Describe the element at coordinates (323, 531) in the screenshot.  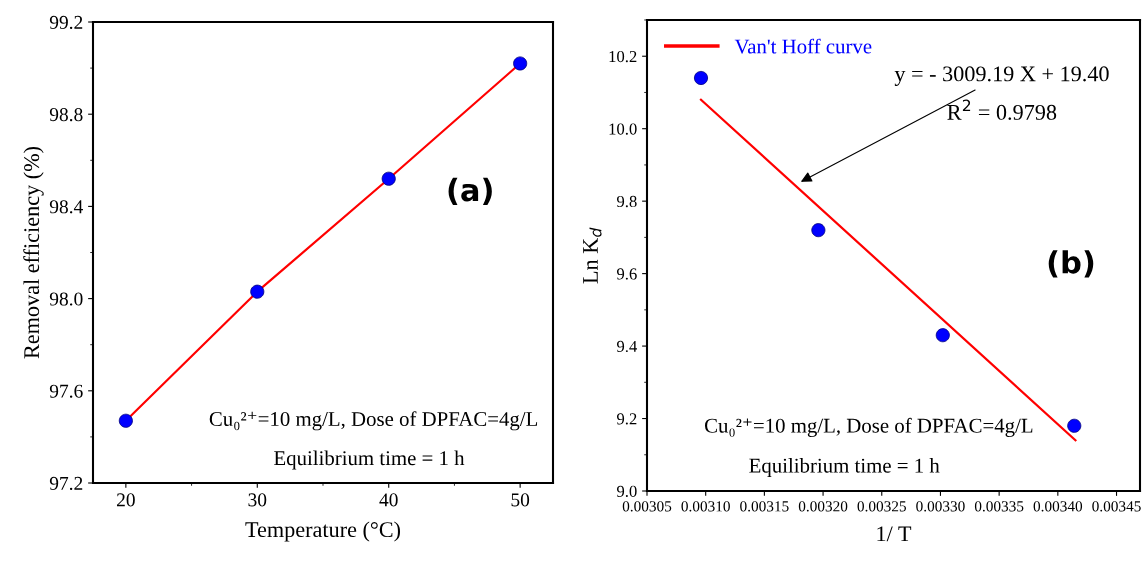
I see `x-axis-title: Temperature (°C)` at that location.